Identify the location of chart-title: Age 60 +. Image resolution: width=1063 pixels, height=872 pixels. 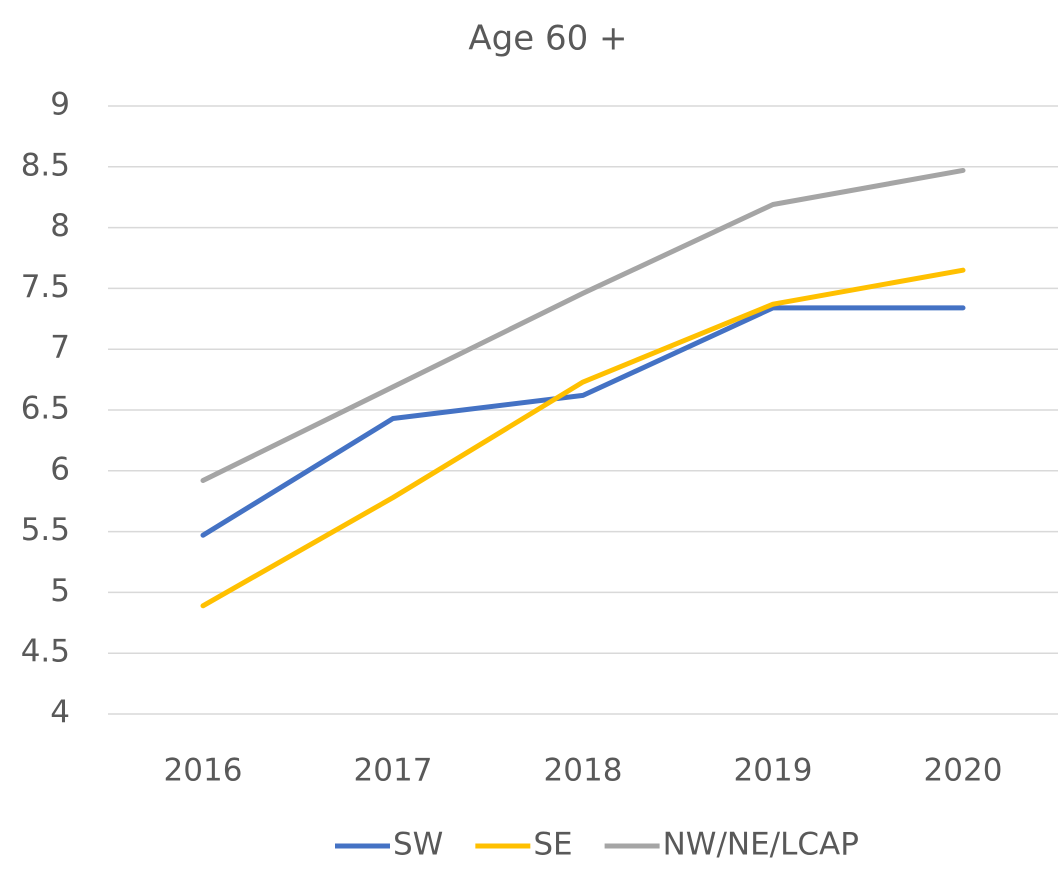
(547, 39).